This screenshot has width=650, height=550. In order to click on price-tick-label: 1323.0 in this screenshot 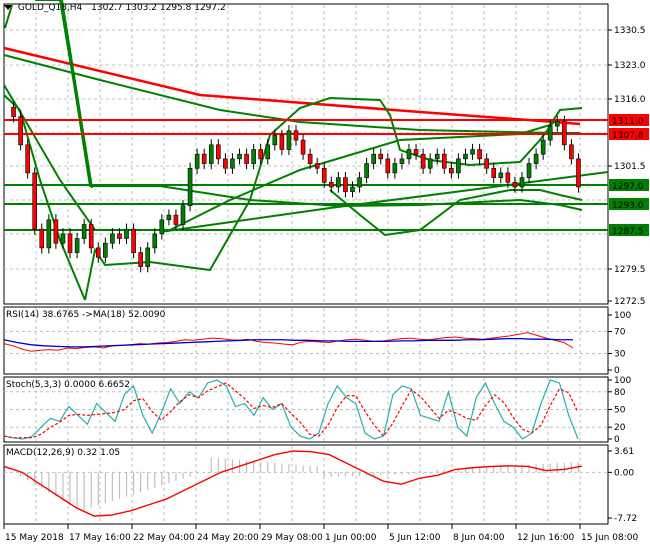, I will do `click(630, 66)`.